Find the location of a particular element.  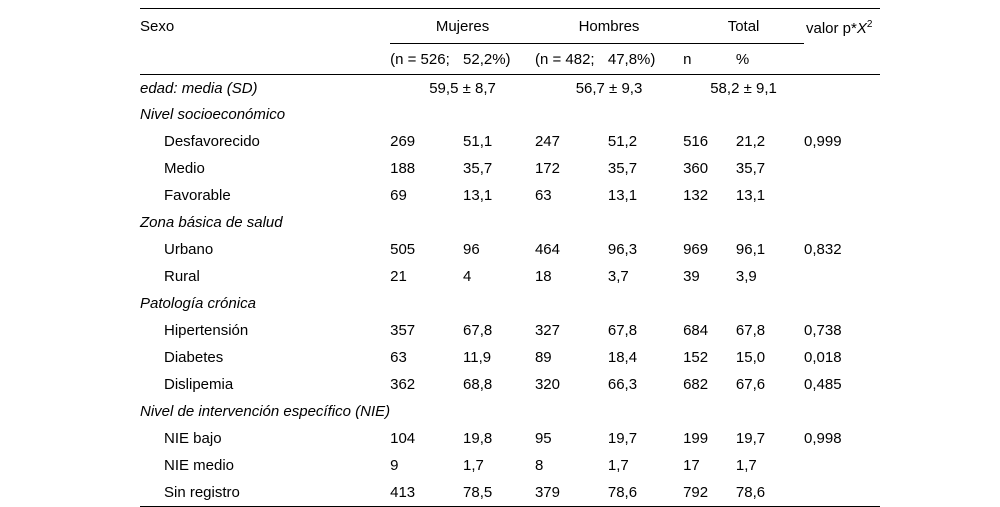

row-label: Hipertensión is located at coordinates (265, 330).